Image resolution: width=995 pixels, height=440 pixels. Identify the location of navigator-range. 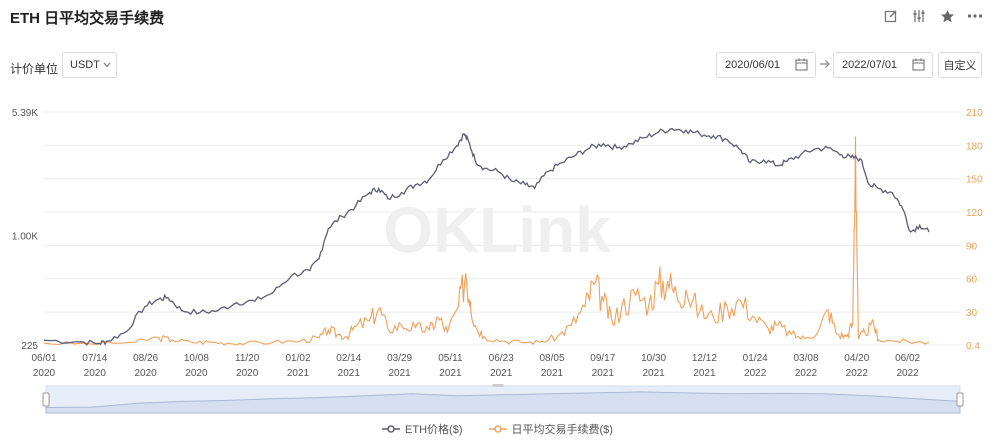
(503, 399).